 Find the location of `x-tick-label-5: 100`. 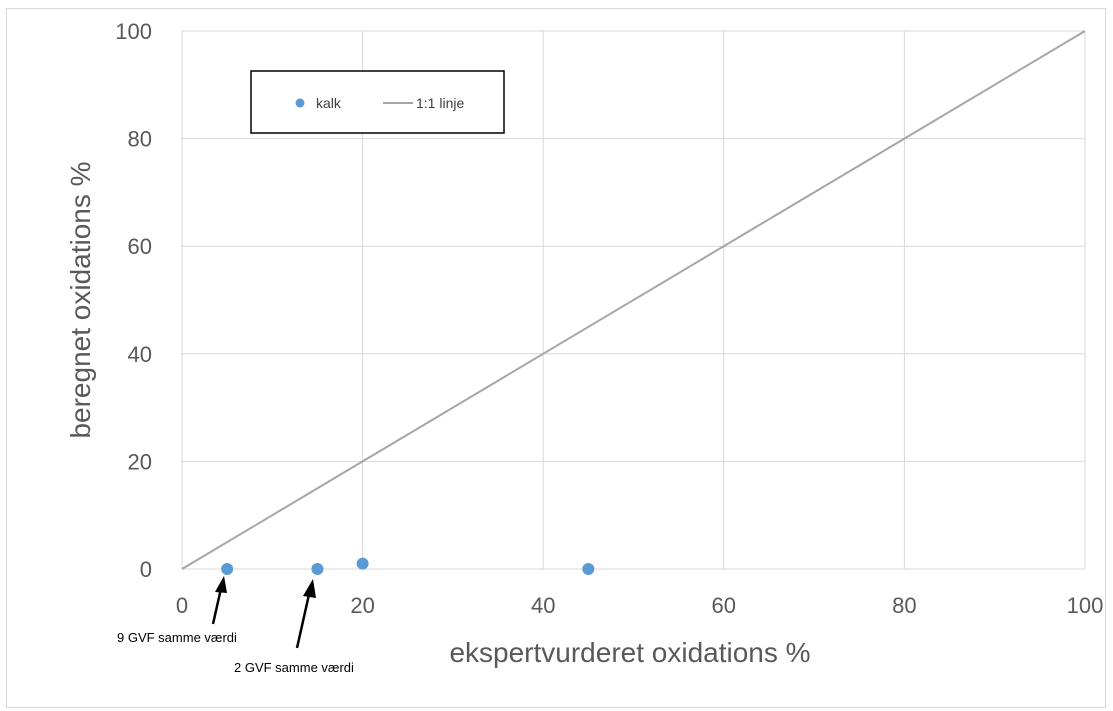

x-tick-label-5: 100 is located at coordinates (1085, 605).